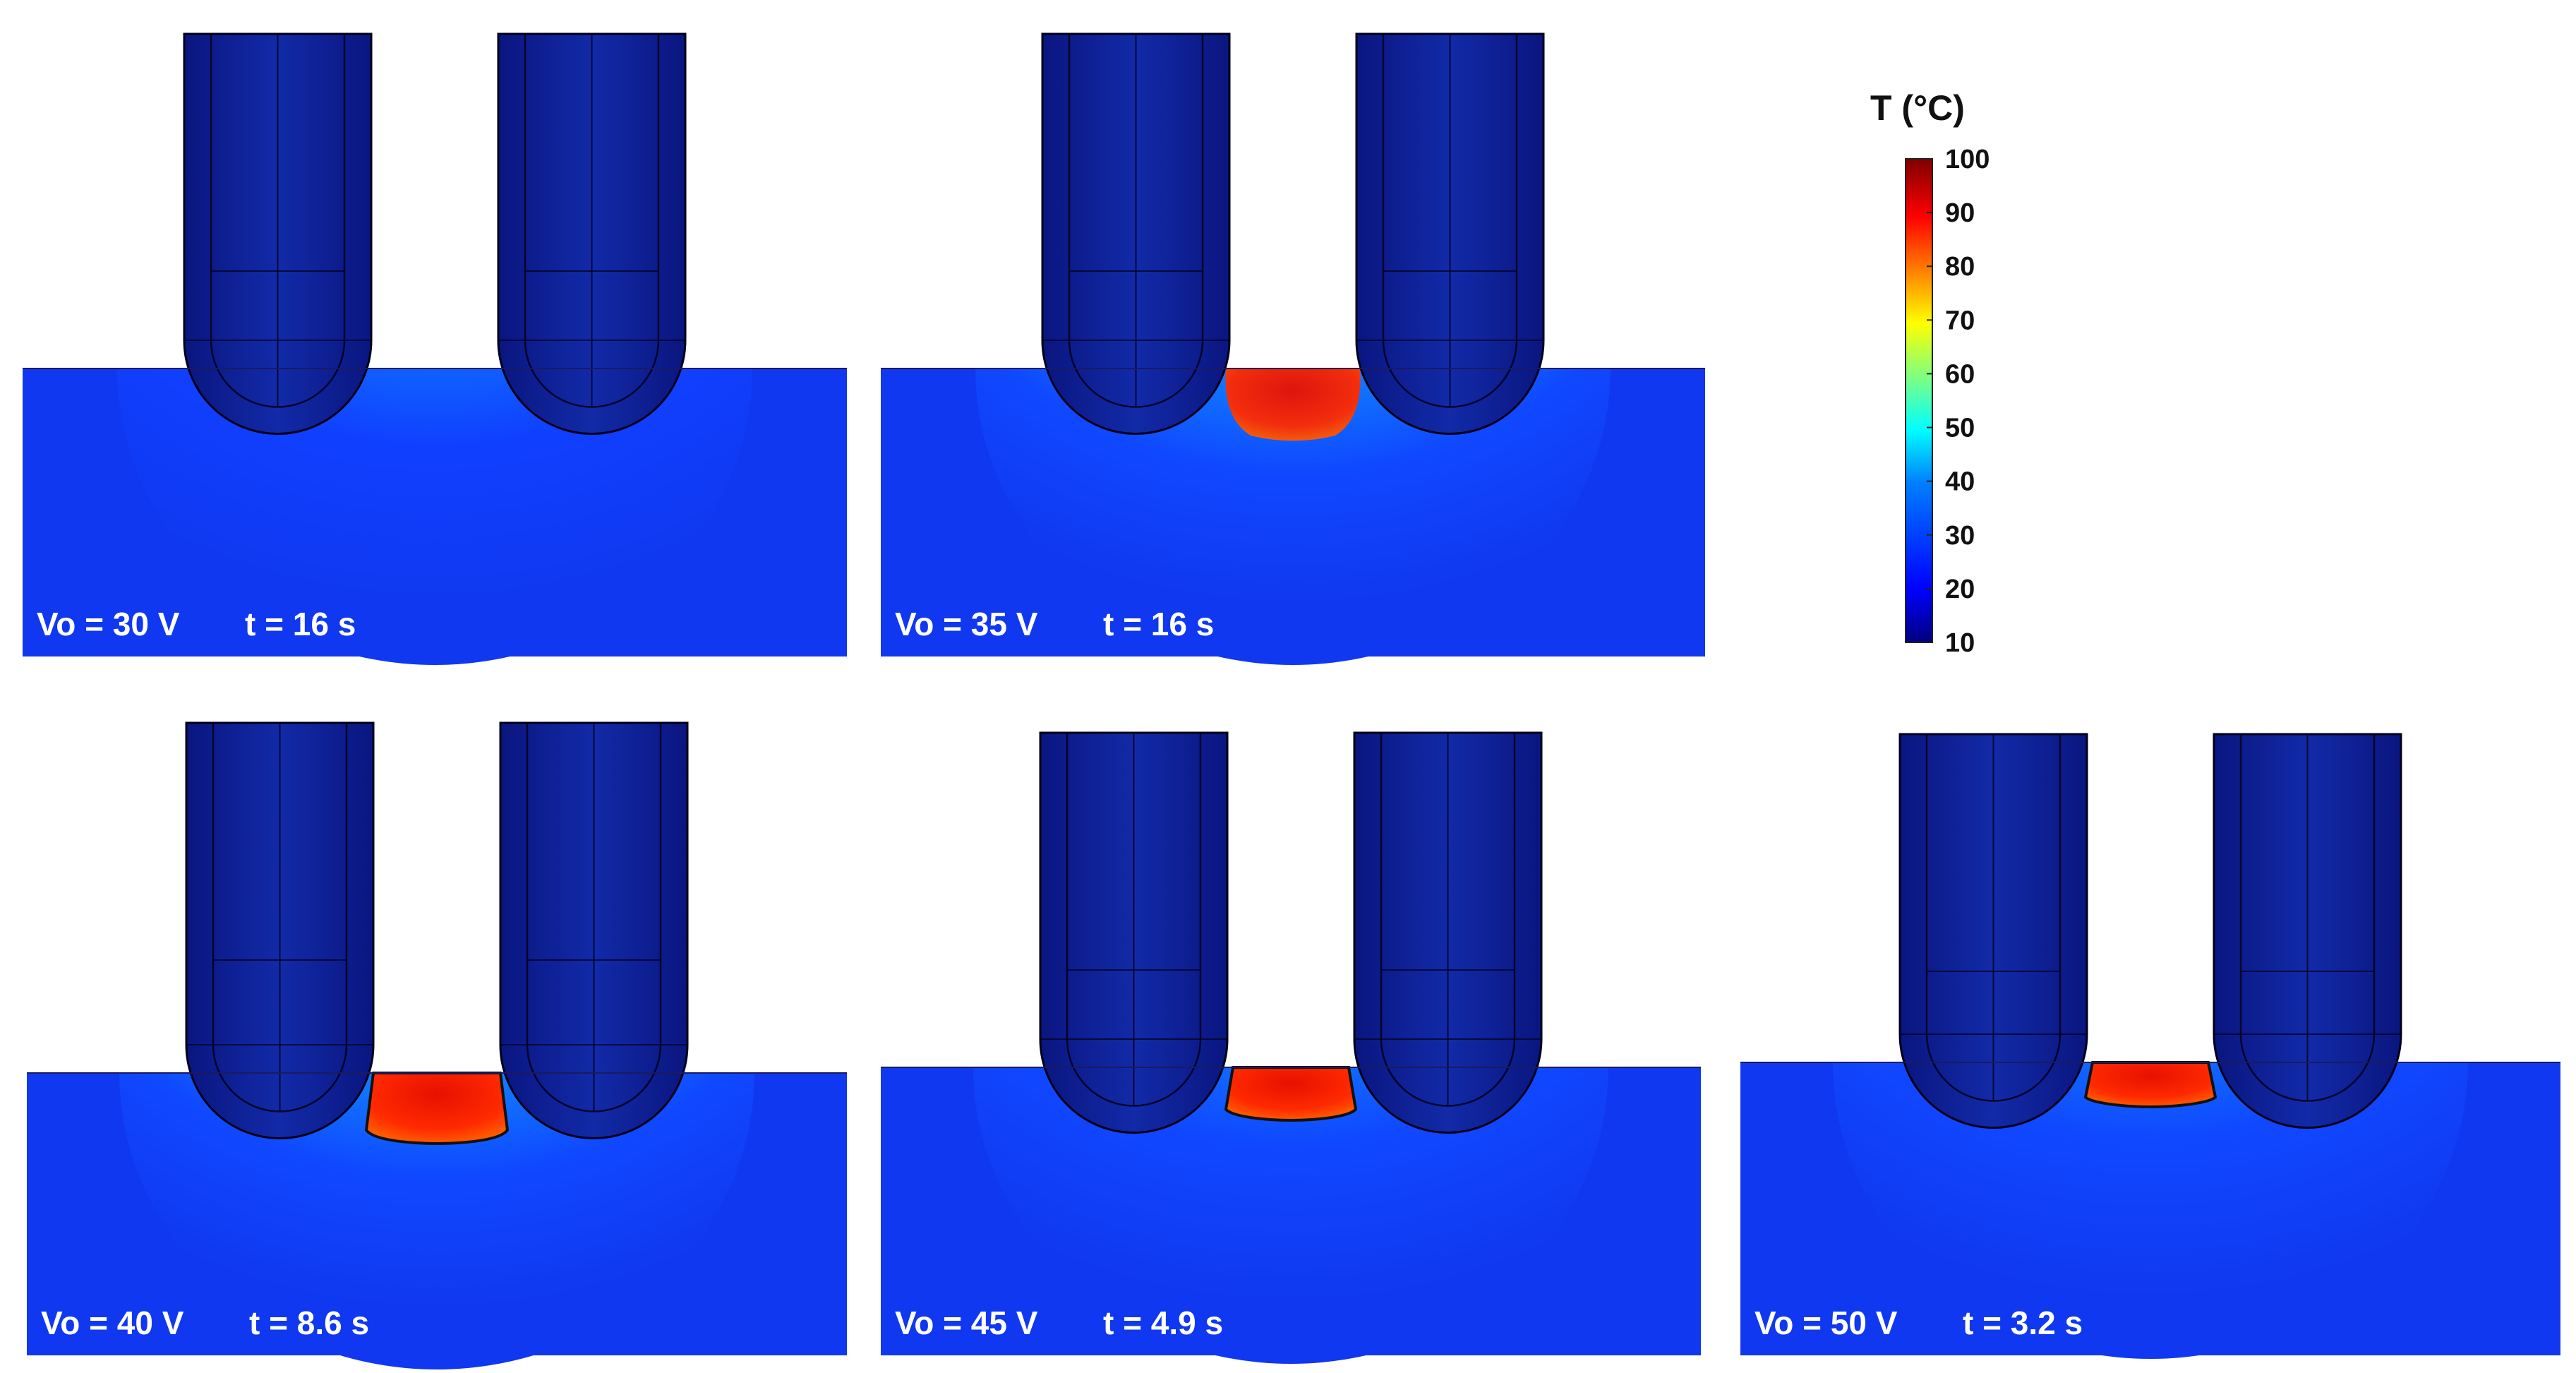  What do you see at coordinates (1960, 643) in the screenshot?
I see `colorbar-tick-label: 10` at bounding box center [1960, 643].